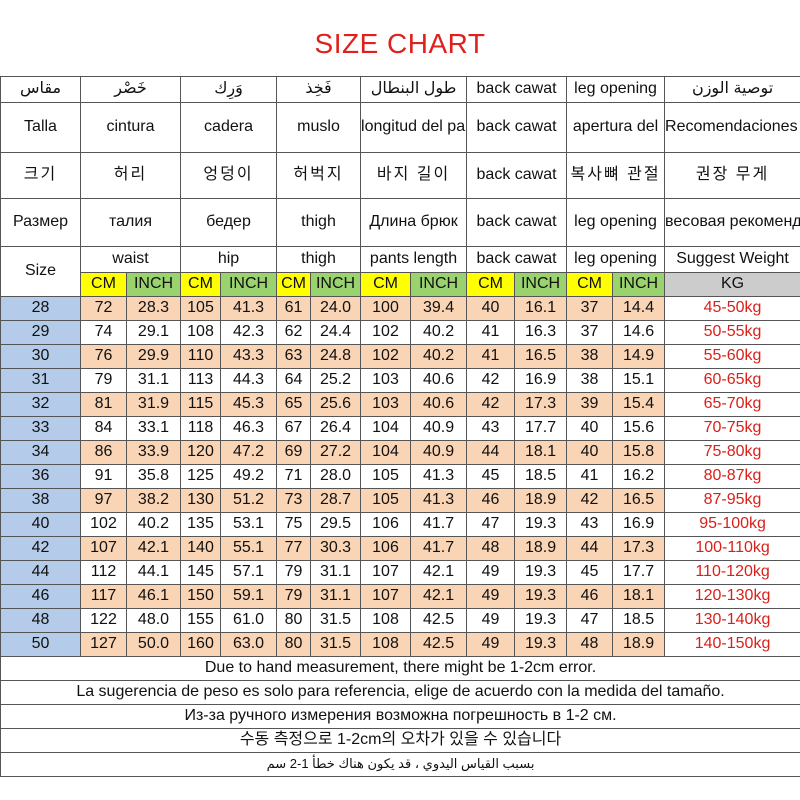  Describe the element at coordinates (439, 452) in the screenshot. I see `measurement-cell: 40.9` at that location.